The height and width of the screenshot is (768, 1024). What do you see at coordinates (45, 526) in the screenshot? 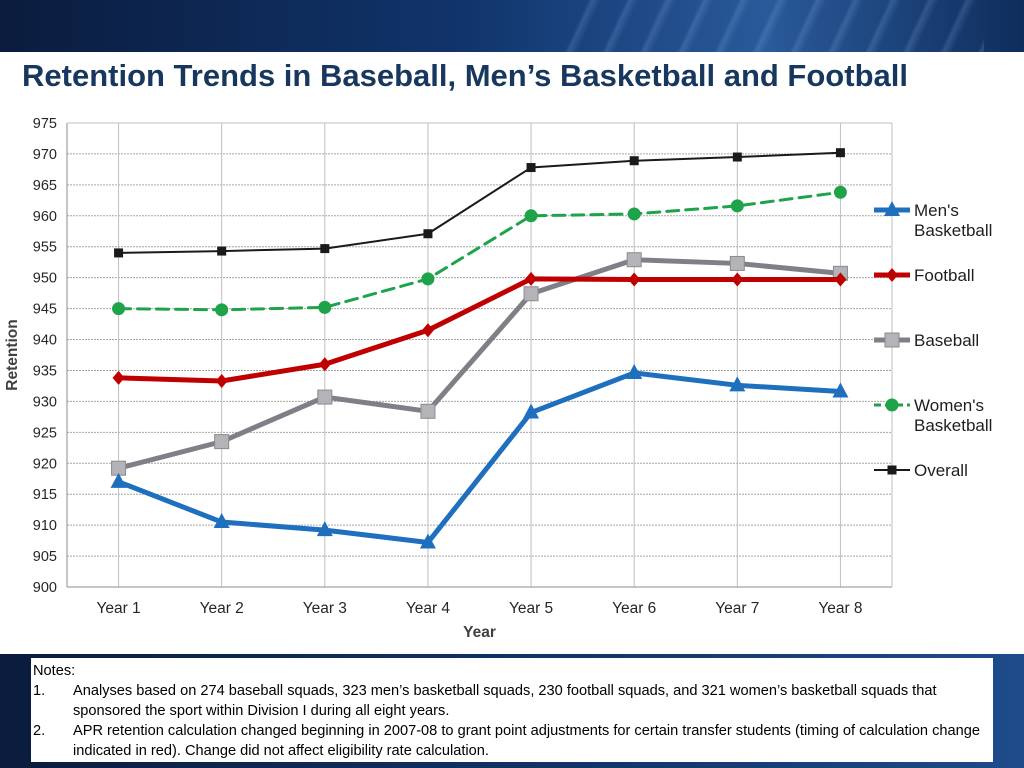
I see `y-tick-label: 910` at bounding box center [45, 526].